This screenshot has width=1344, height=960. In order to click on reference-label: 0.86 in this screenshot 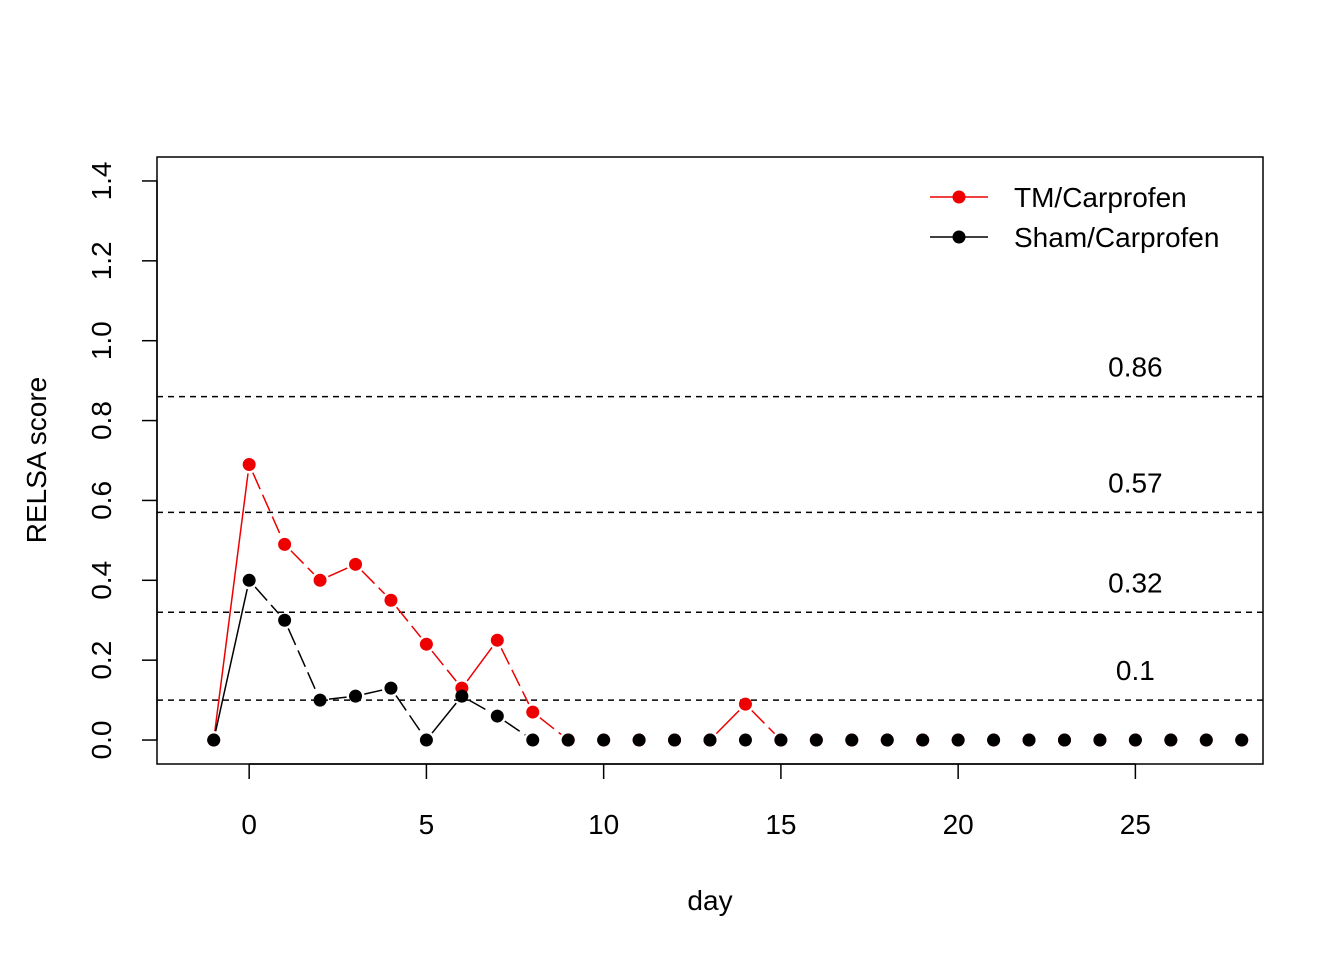, I will do `click(1135, 367)`.